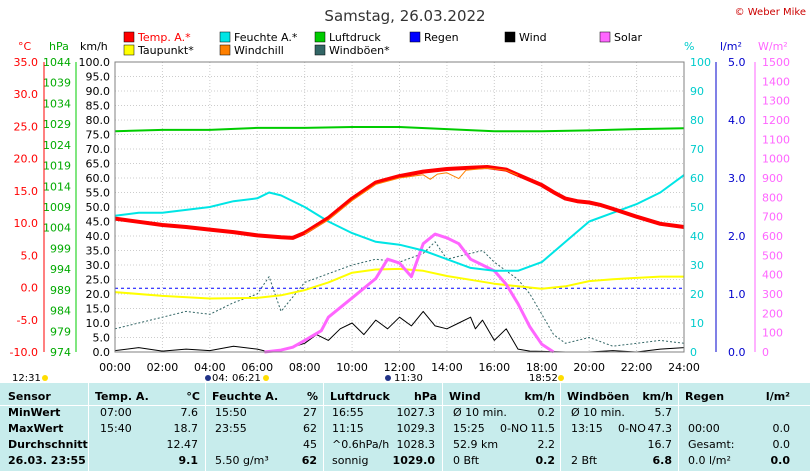  I want to click on table-cell: 0 Bft, so click(466, 460).